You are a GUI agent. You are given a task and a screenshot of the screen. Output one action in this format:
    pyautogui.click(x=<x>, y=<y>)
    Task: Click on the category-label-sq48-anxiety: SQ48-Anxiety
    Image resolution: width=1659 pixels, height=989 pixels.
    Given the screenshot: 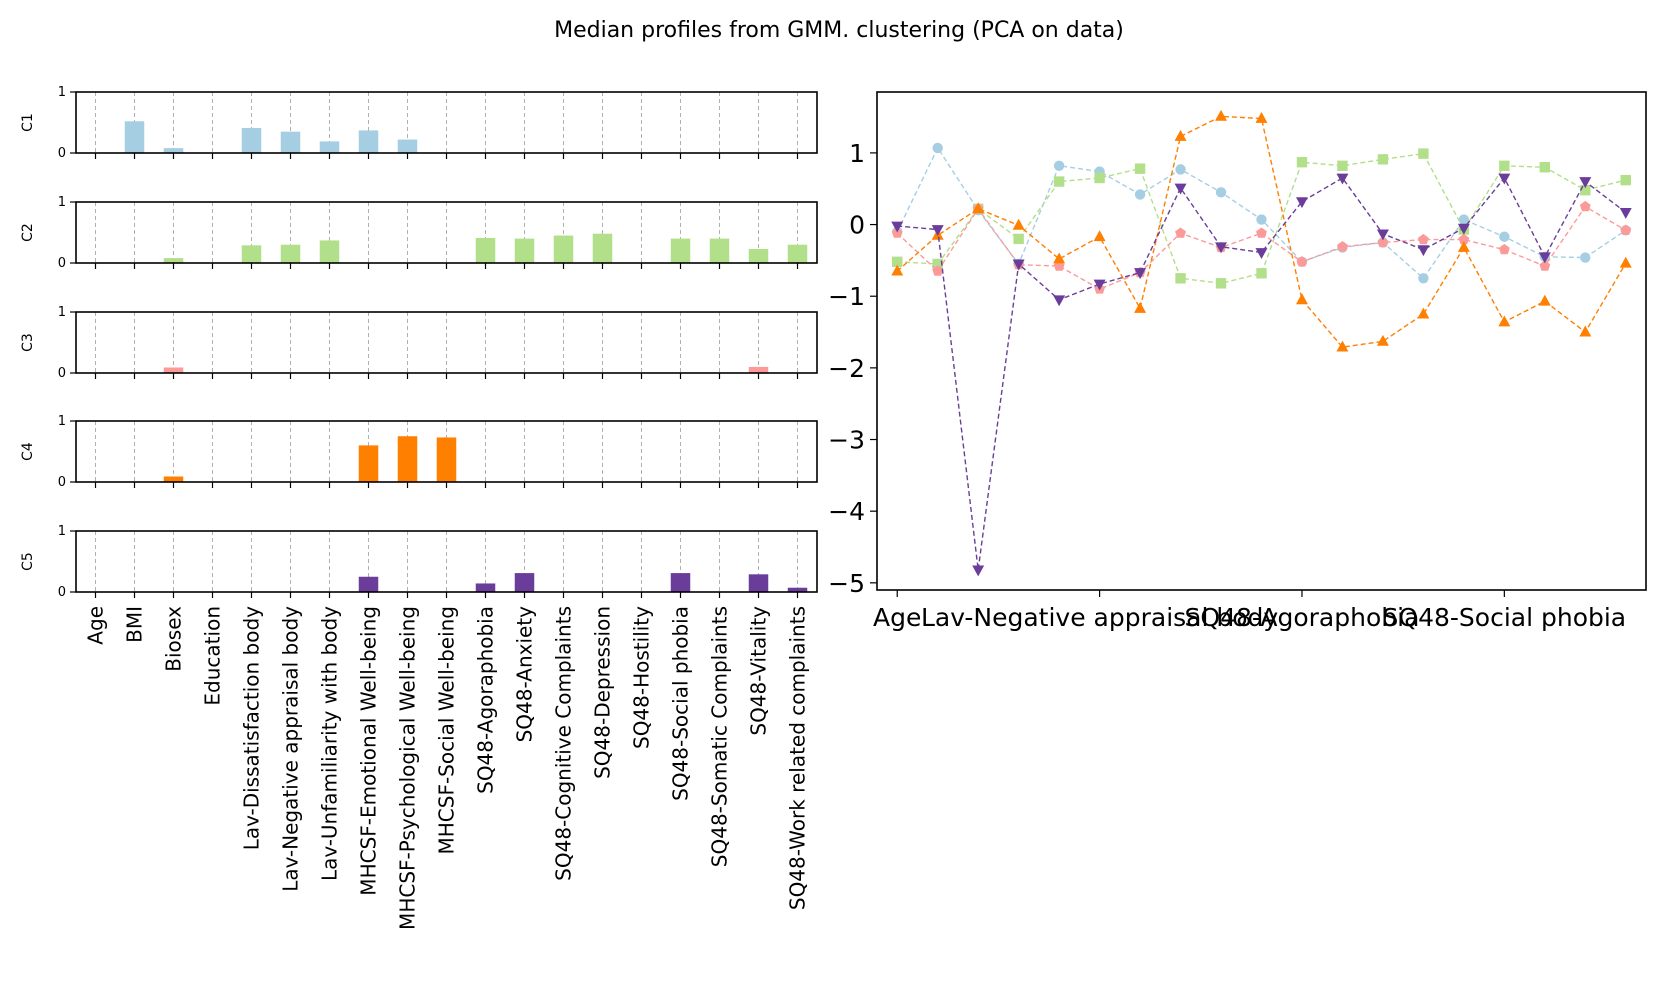 What is the action you would take?
    pyautogui.click(x=525, y=674)
    